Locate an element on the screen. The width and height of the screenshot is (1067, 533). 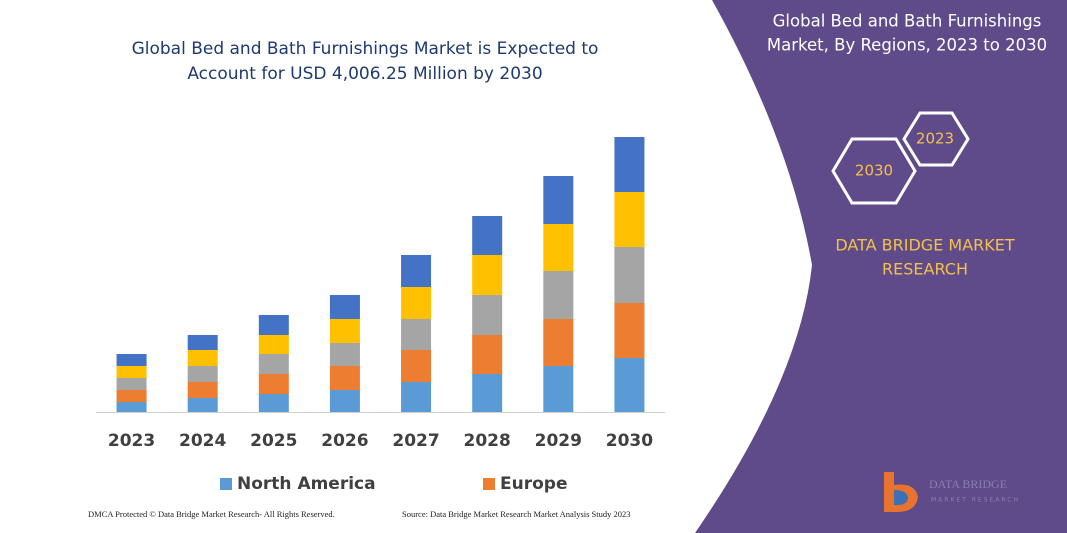
hexagon-label: 2023 is located at coordinates (935, 139).